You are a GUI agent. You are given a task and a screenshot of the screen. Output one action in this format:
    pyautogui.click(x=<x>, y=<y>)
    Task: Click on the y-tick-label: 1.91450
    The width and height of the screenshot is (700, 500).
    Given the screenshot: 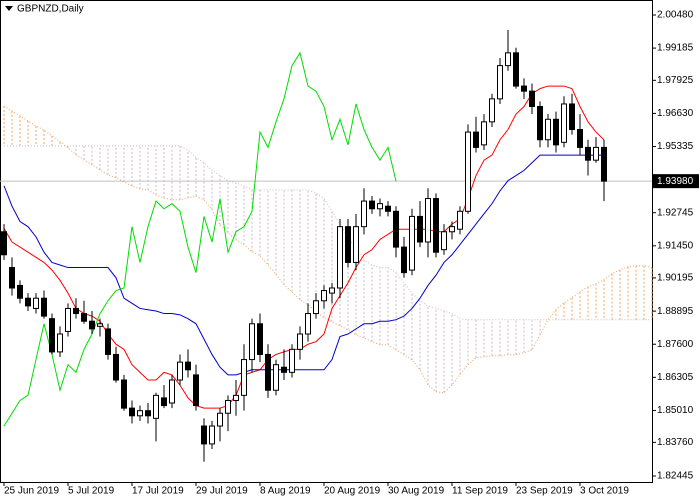 What is the action you would take?
    pyautogui.click(x=675, y=245)
    